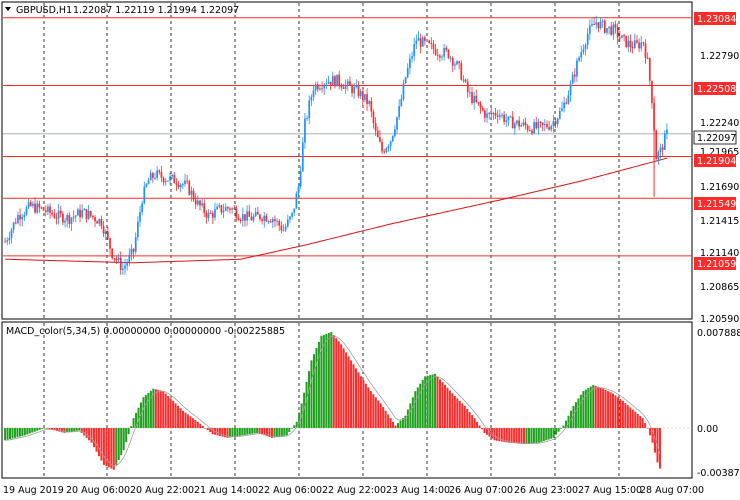 The image size is (740, 500). I want to click on dropdown-triangle-icon, so click(8, 9).